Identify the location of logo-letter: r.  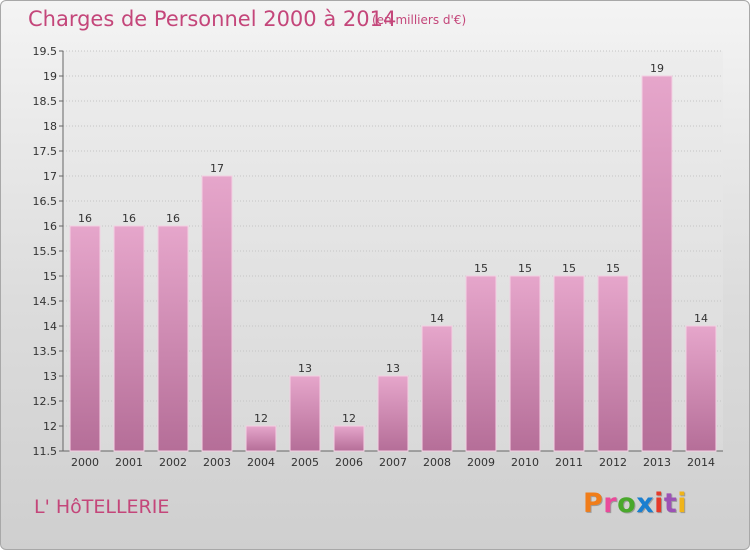
(610, 503).